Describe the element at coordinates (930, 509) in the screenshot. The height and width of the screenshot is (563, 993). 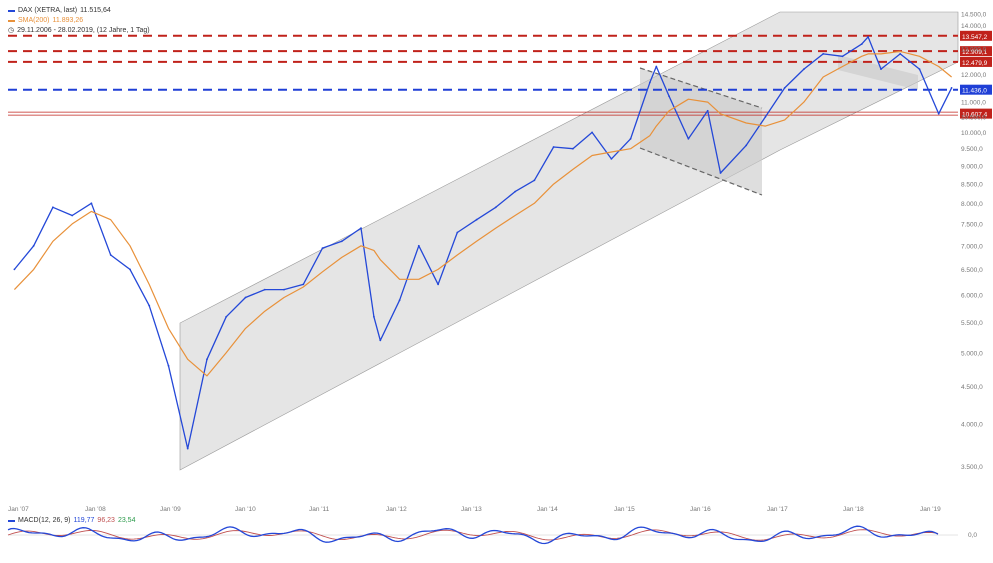
I see `x-tick-label: Jan '19` at that location.